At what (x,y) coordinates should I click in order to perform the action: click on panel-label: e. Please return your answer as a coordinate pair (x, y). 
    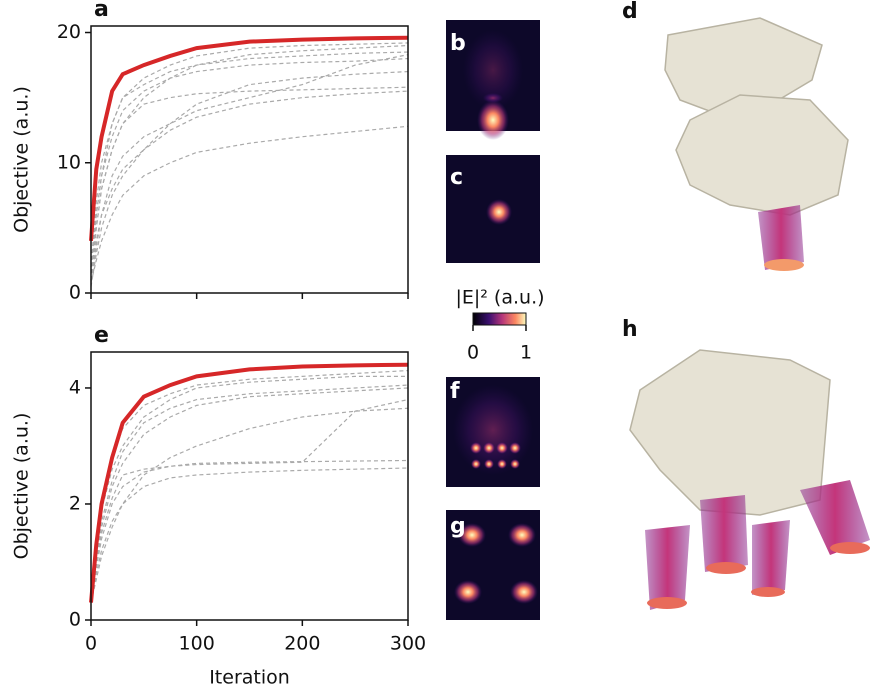
    Looking at the image, I should click on (101, 335).